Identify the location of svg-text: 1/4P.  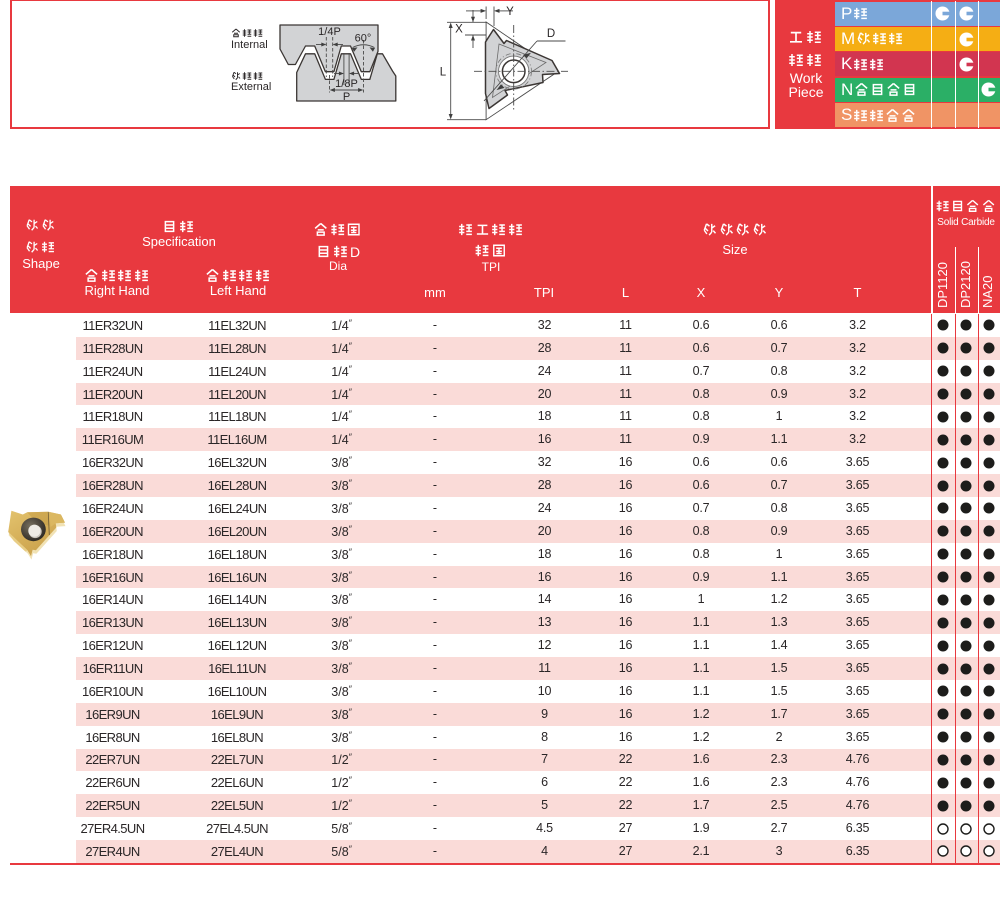
(329, 32).